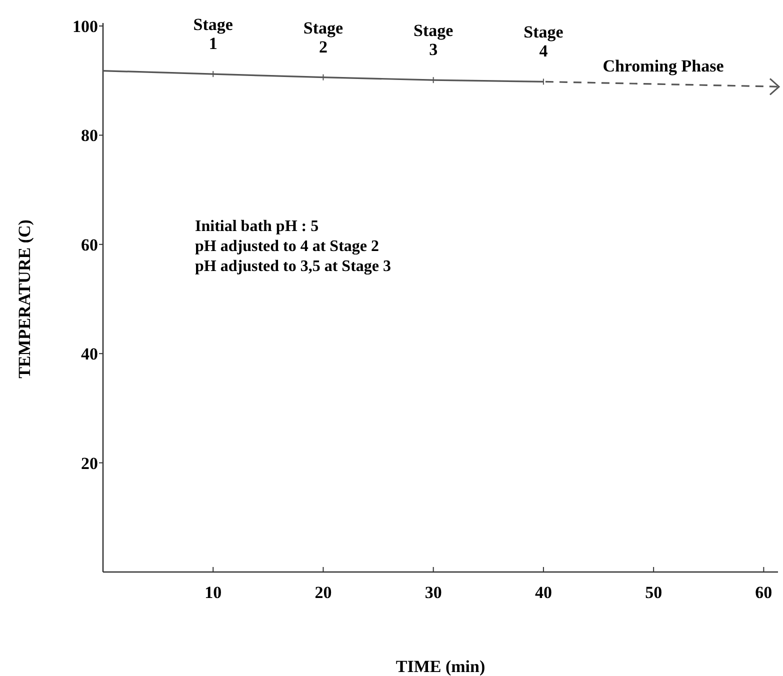  What do you see at coordinates (85, 26) in the screenshot?
I see `y-tick-label: 100` at bounding box center [85, 26].